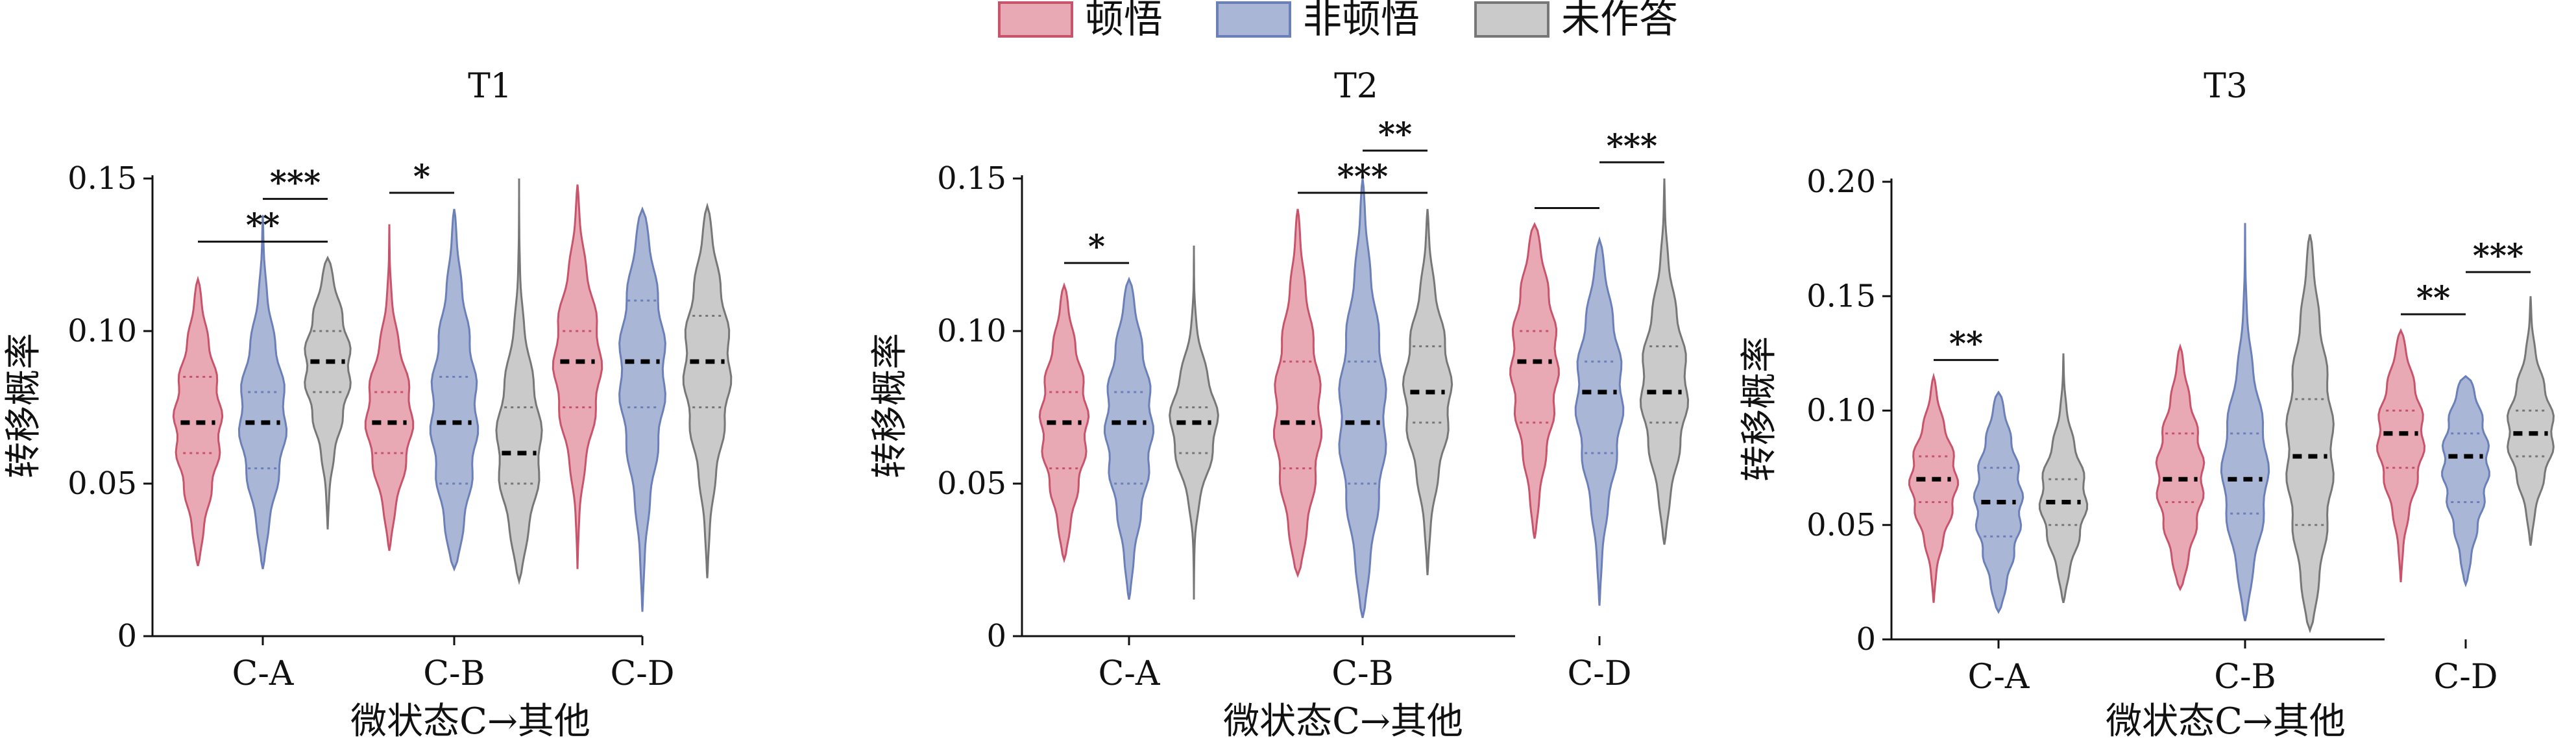 This screenshot has height=753, width=2576. Describe the element at coordinates (1356, 86) in the screenshot. I see `panel-title: T2` at that location.